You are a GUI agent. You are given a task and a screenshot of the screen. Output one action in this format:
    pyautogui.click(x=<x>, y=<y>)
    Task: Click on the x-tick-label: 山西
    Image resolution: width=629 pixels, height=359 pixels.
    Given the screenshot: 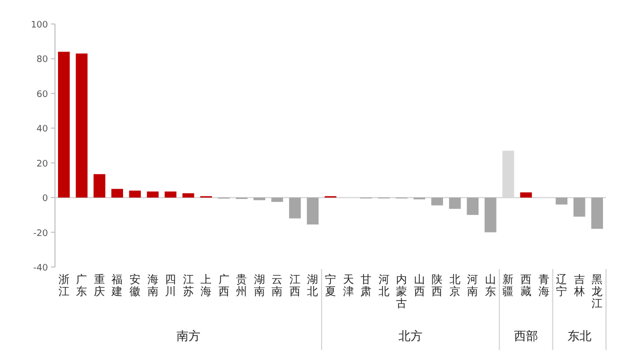 What is the action you would take?
    pyautogui.click(x=419, y=285)
    